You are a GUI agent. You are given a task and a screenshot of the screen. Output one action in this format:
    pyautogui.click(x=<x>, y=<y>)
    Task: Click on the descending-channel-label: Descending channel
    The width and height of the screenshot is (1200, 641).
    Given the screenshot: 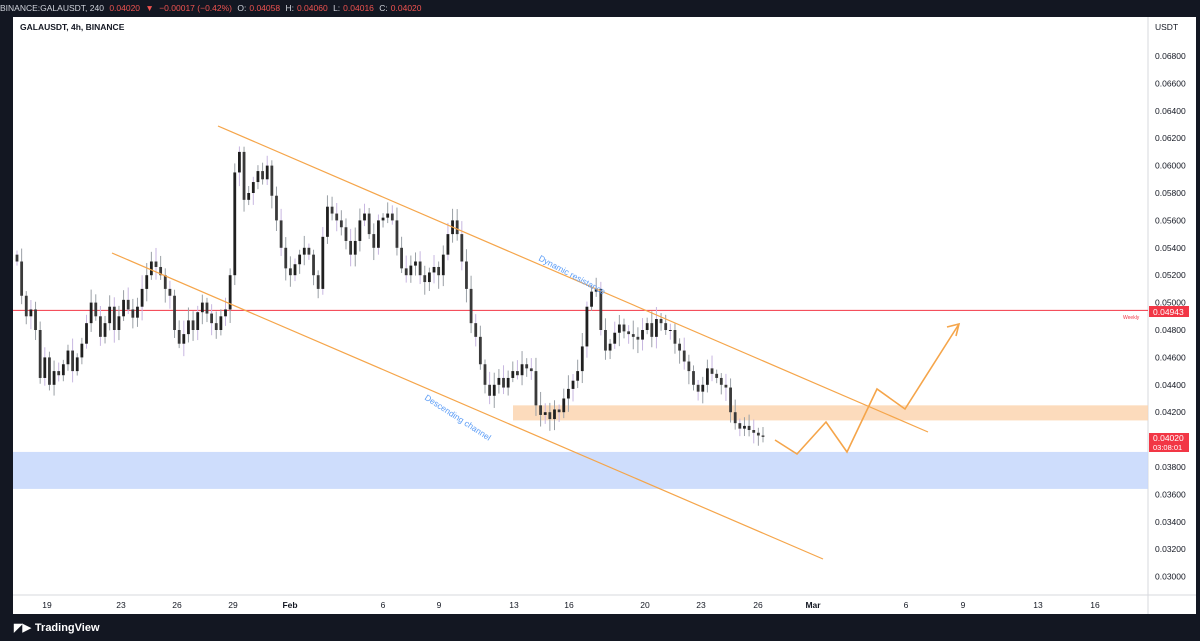 What is the action you would take?
    pyautogui.click(x=458, y=417)
    